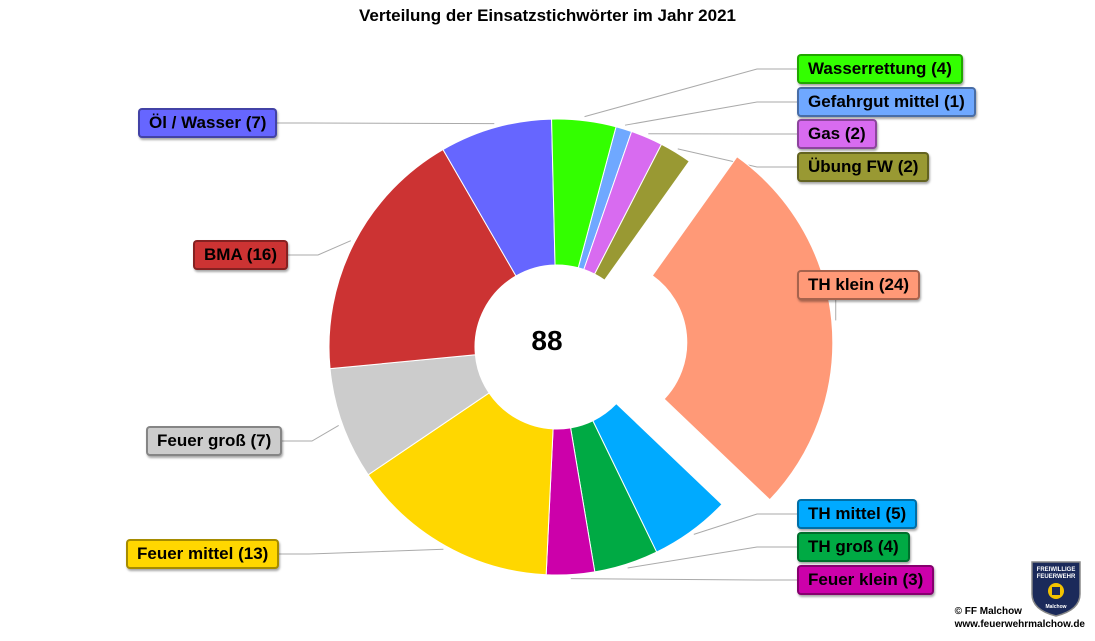  Describe the element at coordinates (866, 580) in the screenshot. I see `slice-label: Feuer klein (3)` at that location.